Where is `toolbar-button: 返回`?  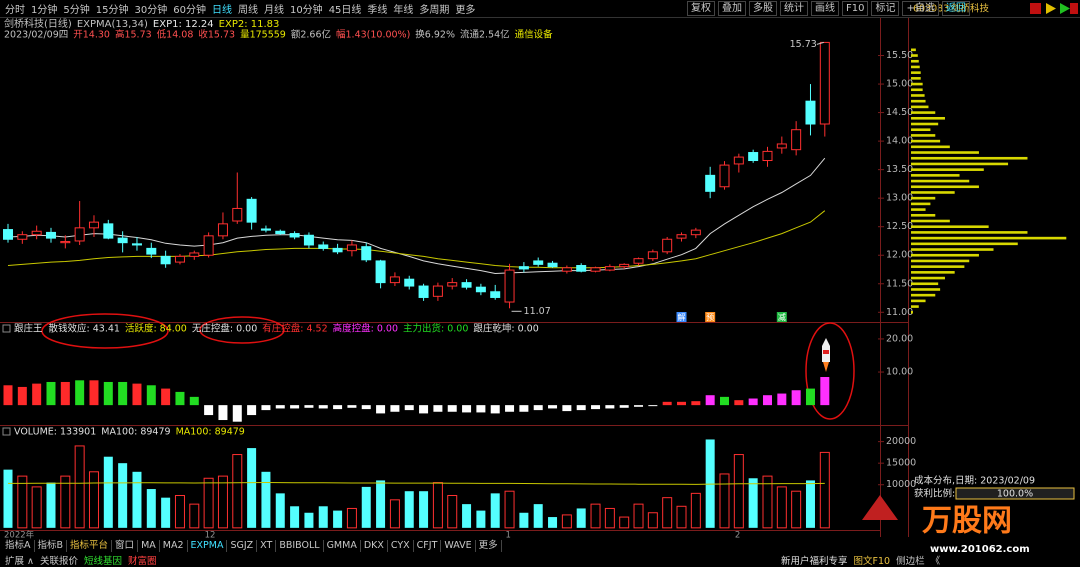
toolbar-button: 返回 is located at coordinates (955, 8).